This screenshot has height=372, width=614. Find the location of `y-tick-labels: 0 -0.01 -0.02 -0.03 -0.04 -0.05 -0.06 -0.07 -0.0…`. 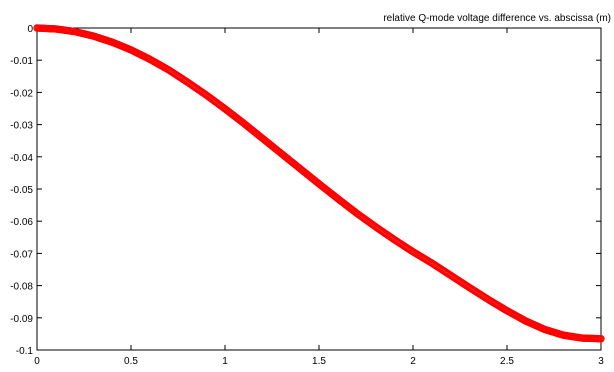

y-tick-labels: 0 -0.01 -0.02 -0.03 -0.04 -0.05 -0.06 -0.07 -0.0… is located at coordinates (21, 190).